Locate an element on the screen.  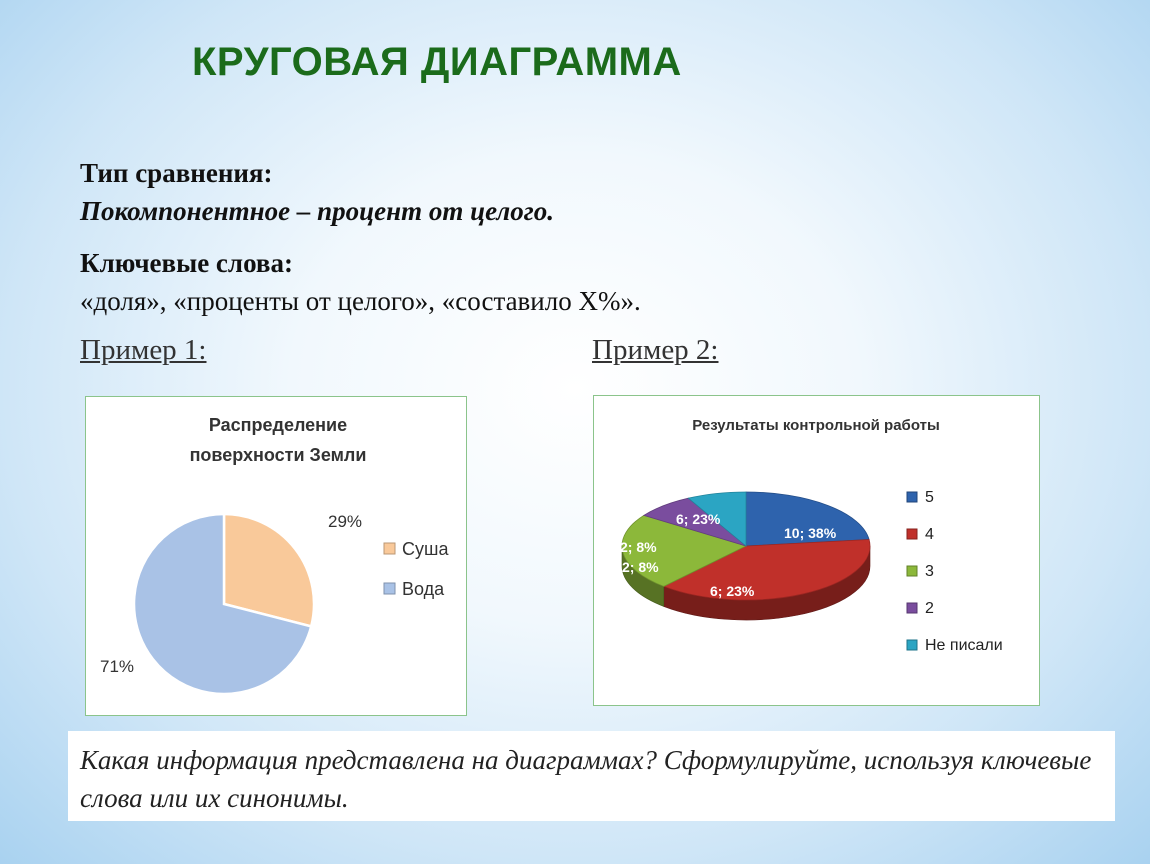
legend-swatch-water is located at coordinates (389, 588).